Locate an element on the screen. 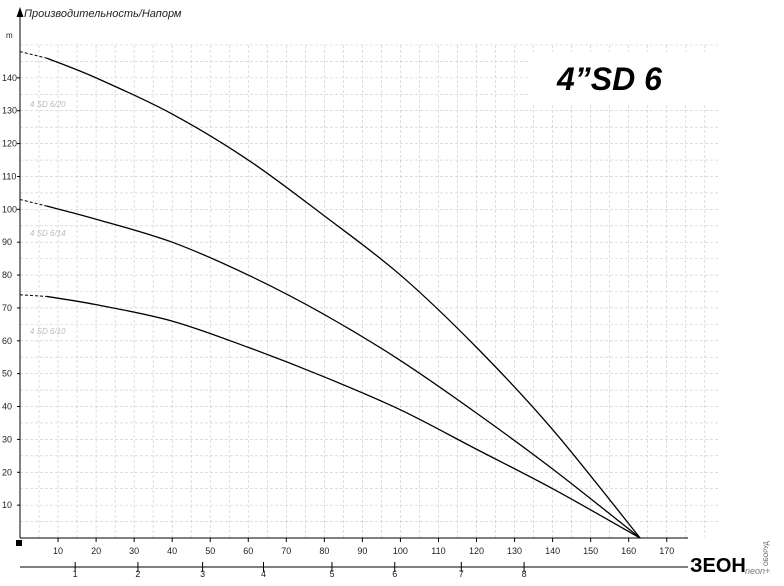 This screenshot has width=784, height=586. x-tick-label: 120 is located at coordinates (476, 551).